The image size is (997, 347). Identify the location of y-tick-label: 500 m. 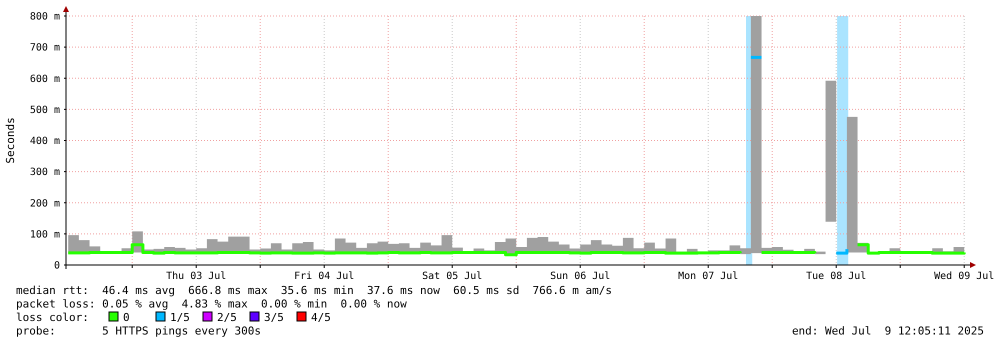
(45, 110).